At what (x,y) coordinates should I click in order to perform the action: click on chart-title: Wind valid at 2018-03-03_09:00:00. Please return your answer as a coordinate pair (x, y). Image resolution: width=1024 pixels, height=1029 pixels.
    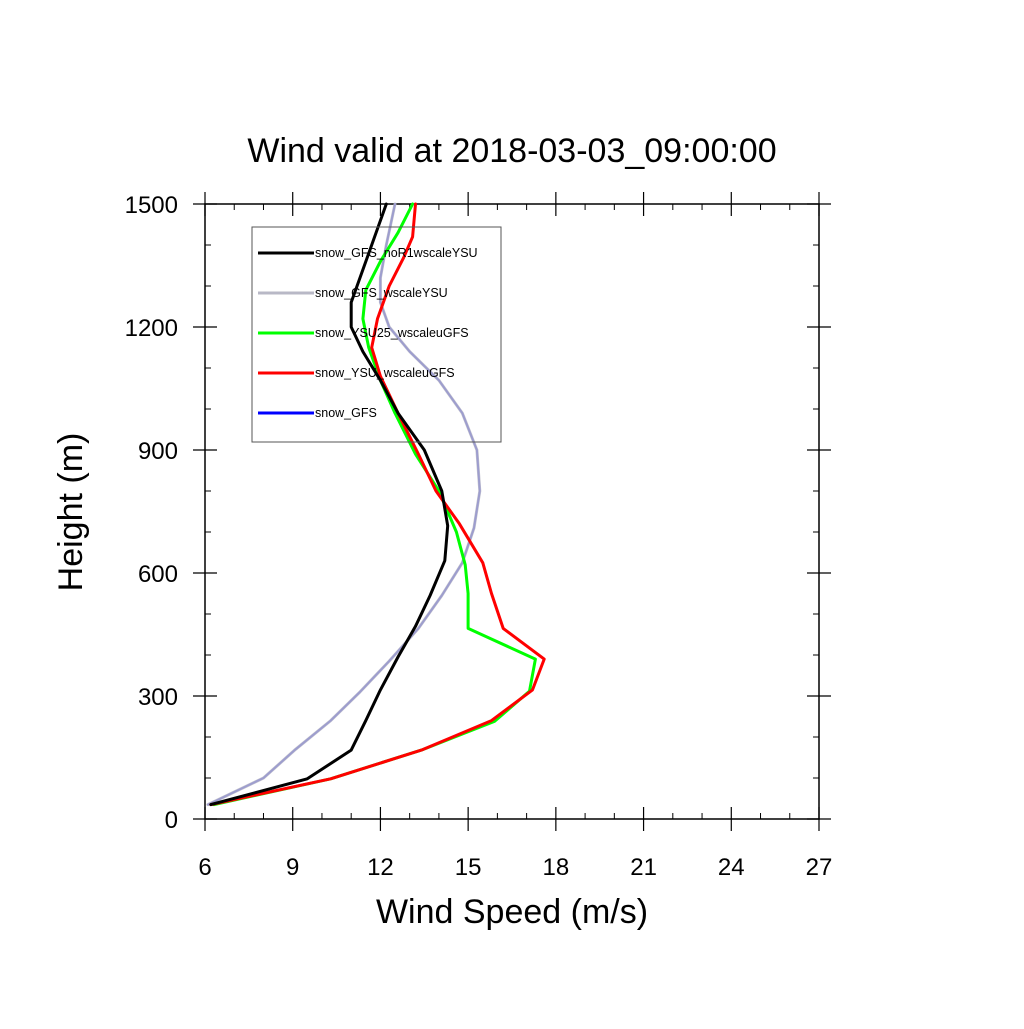
    Looking at the image, I should click on (511, 151).